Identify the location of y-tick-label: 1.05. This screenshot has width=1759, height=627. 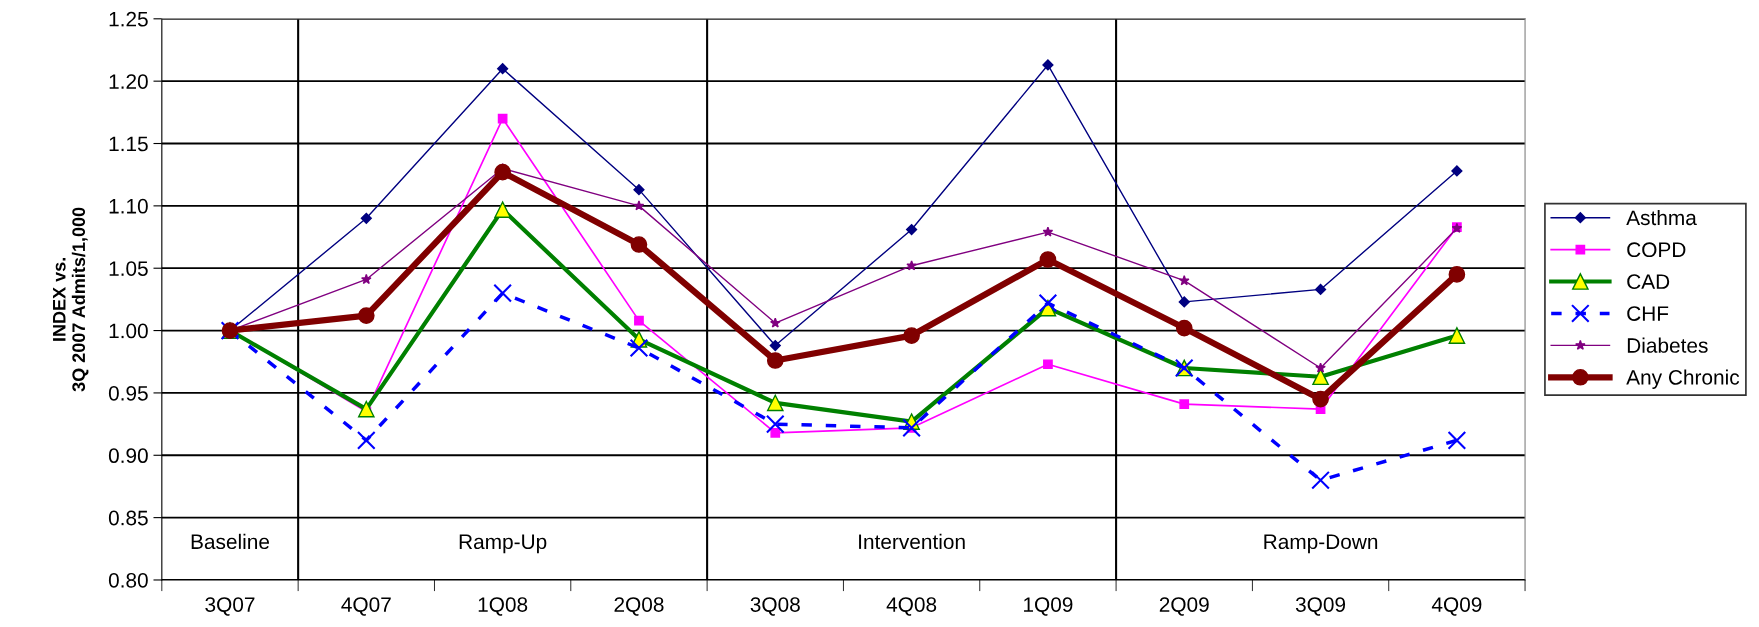
(128, 268).